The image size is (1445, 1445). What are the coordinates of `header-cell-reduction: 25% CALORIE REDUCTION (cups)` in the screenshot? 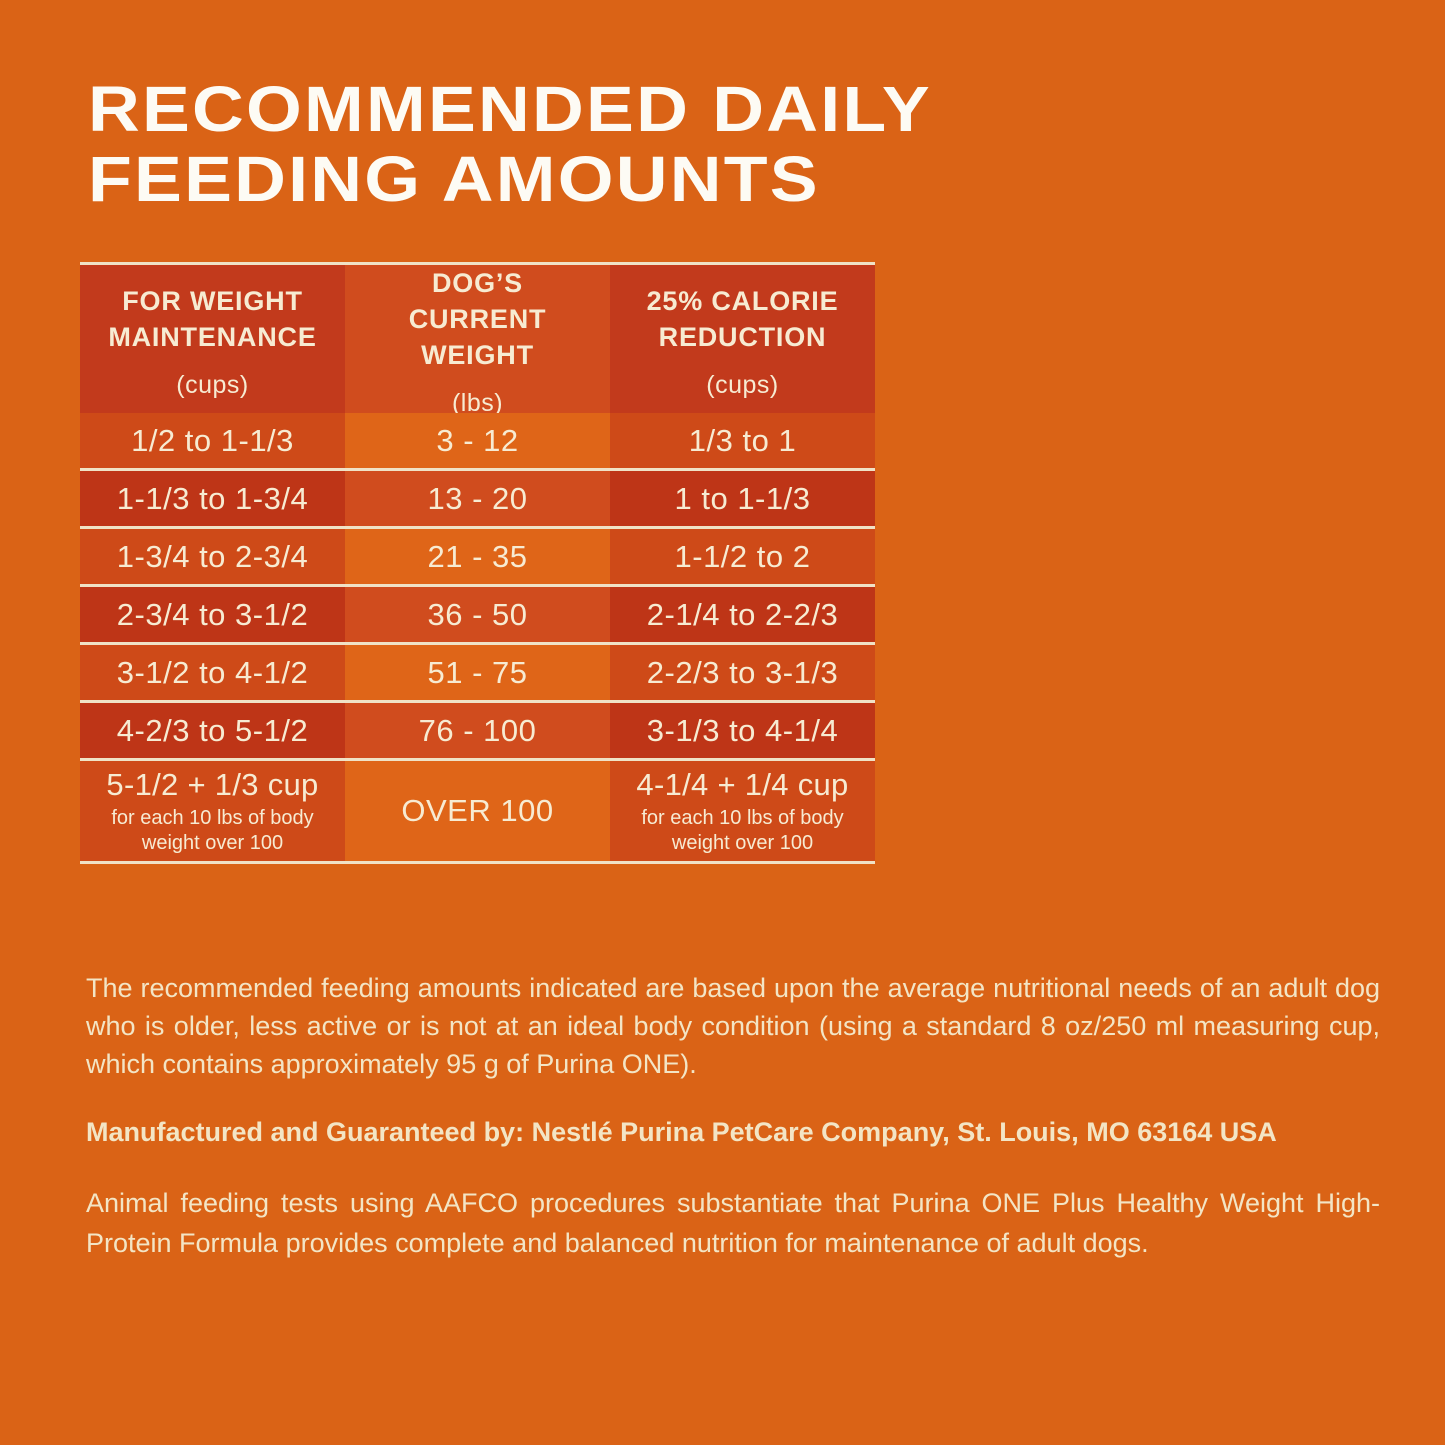 It's located at (742, 341).